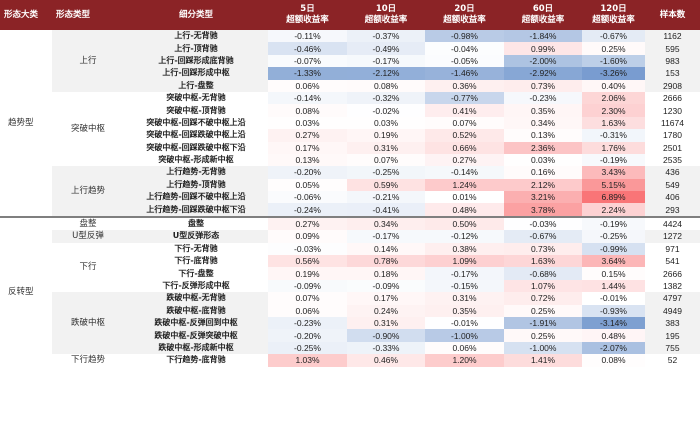 This screenshot has width=700, height=432. What do you see at coordinates (464, 98) in the screenshot?
I see `return-20d-cell: -0.77%` at bounding box center [464, 98].